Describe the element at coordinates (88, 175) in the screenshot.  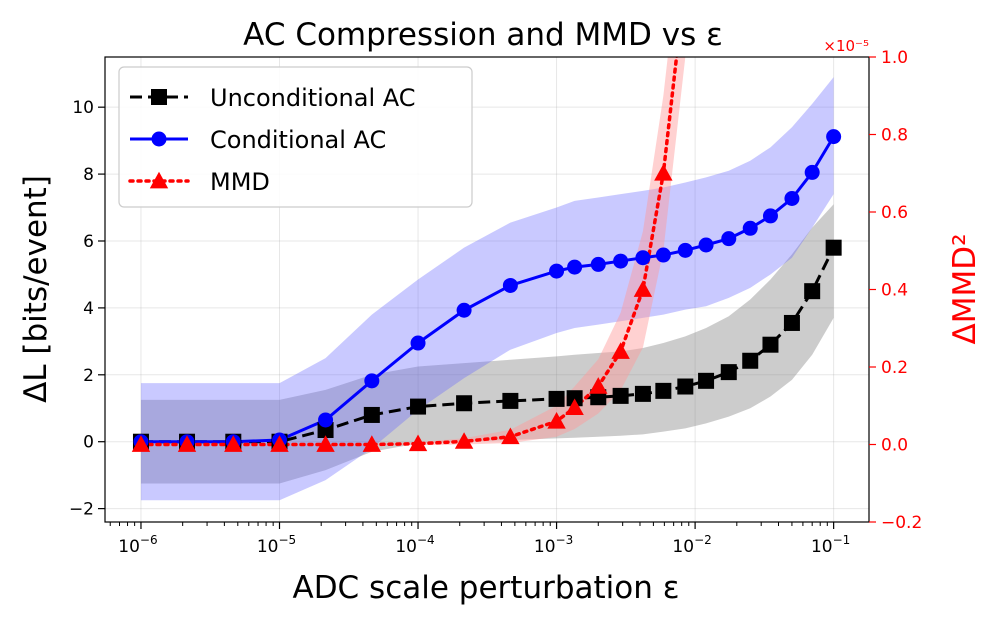
I see `left-y-tick-label-5: 8` at that location.